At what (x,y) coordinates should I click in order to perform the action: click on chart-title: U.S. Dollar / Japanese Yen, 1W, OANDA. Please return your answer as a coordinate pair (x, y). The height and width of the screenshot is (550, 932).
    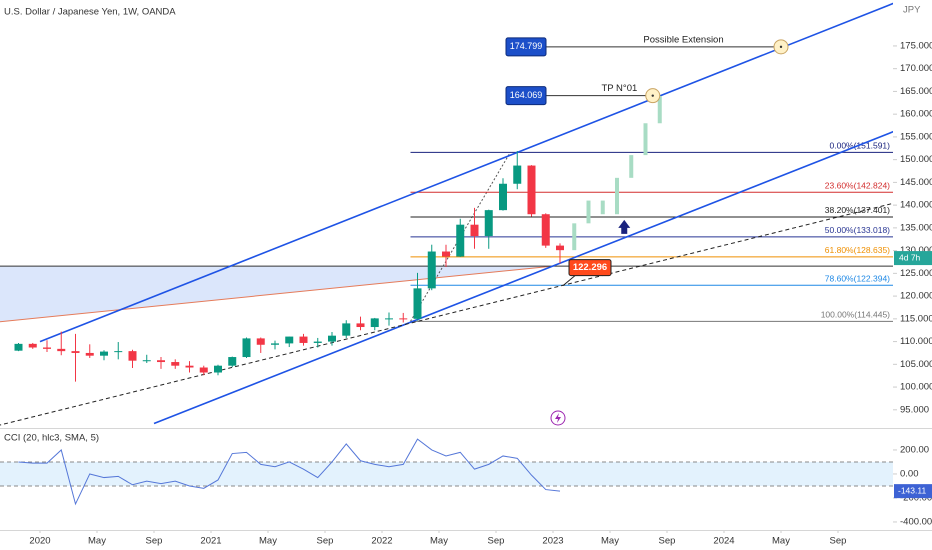
    Looking at the image, I should click on (90, 12).